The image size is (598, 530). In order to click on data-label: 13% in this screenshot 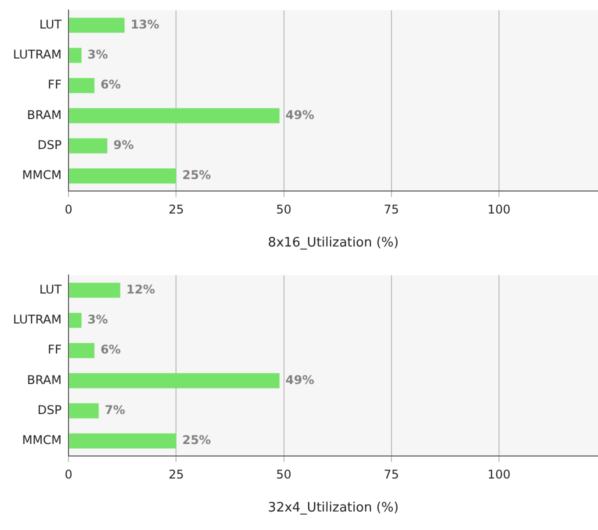, I will do `click(145, 24)`.